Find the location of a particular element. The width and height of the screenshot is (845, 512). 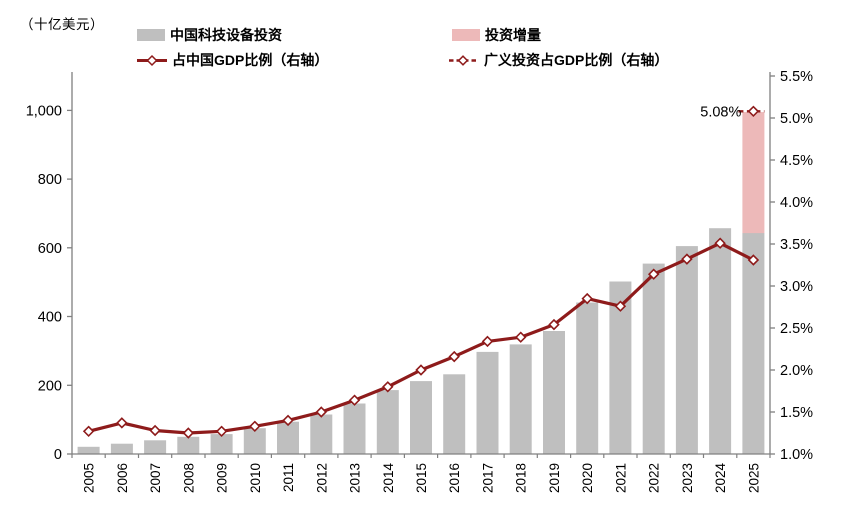

x-label-2012: 2012 is located at coordinates (321, 478).